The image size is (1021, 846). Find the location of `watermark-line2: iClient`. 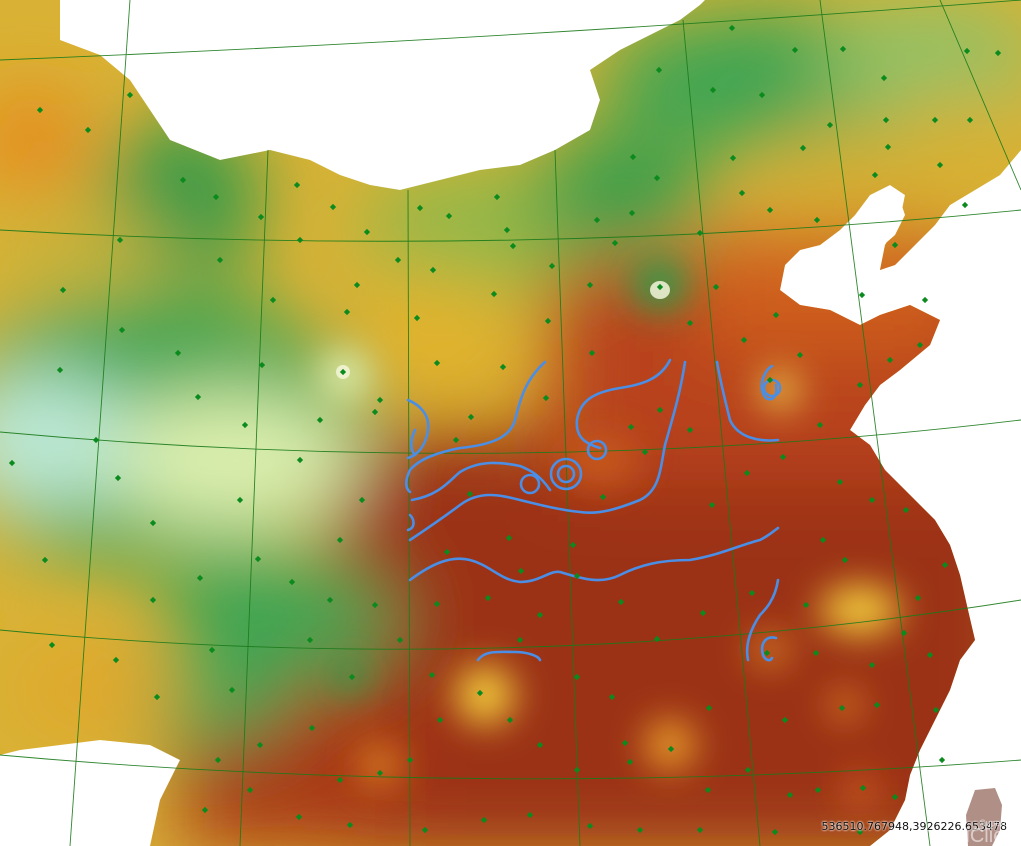

watermark-line2: iClient is located at coordinates (993, 835).